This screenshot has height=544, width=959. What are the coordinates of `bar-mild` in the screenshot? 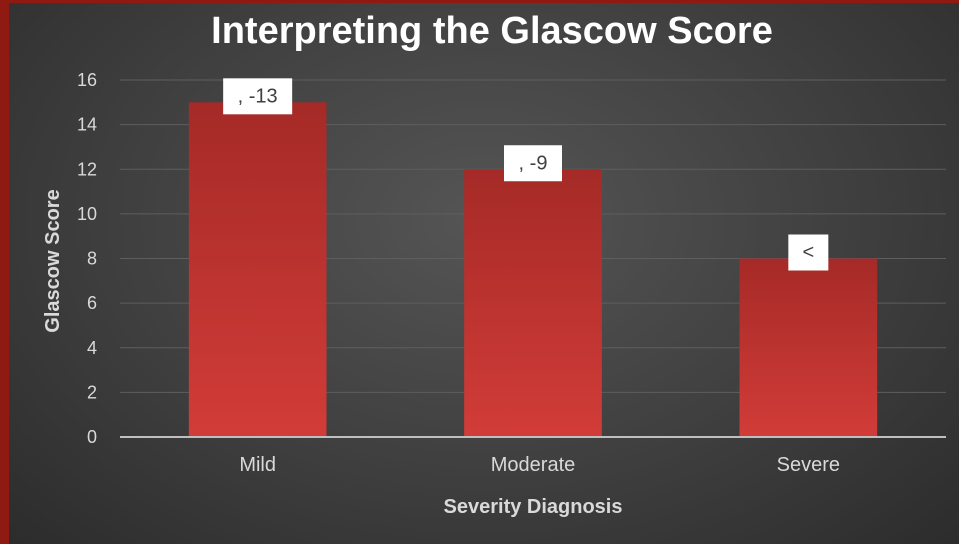 It's located at (257, 269).